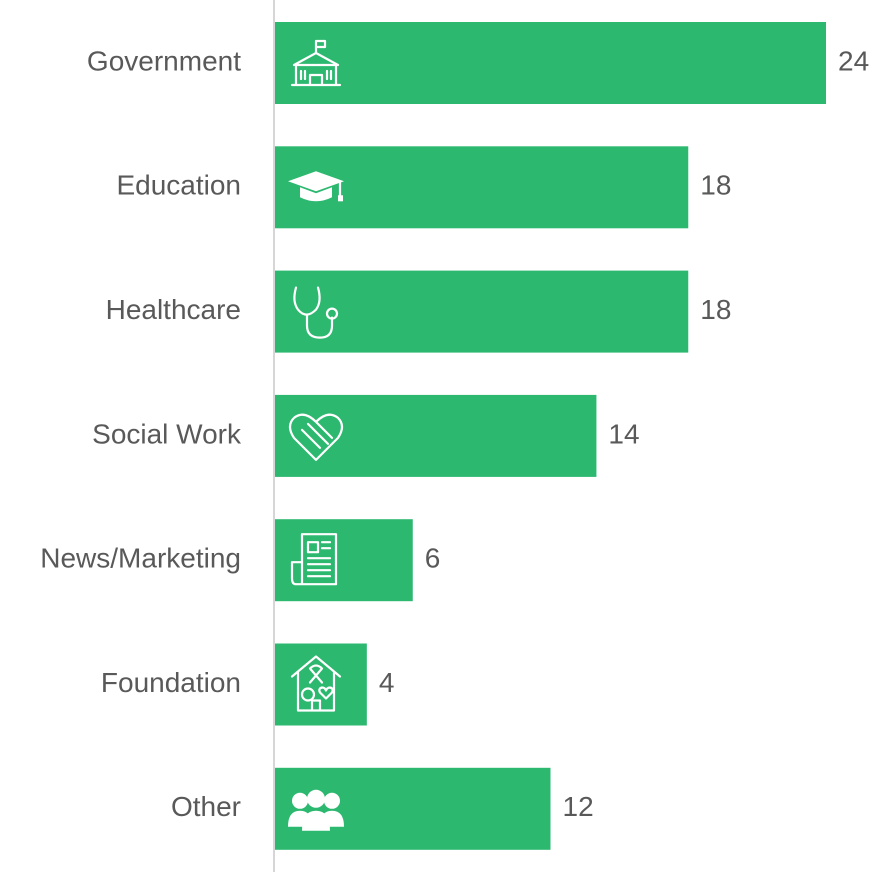 The width and height of the screenshot is (875, 872). I want to click on value-label: 4, so click(387, 682).